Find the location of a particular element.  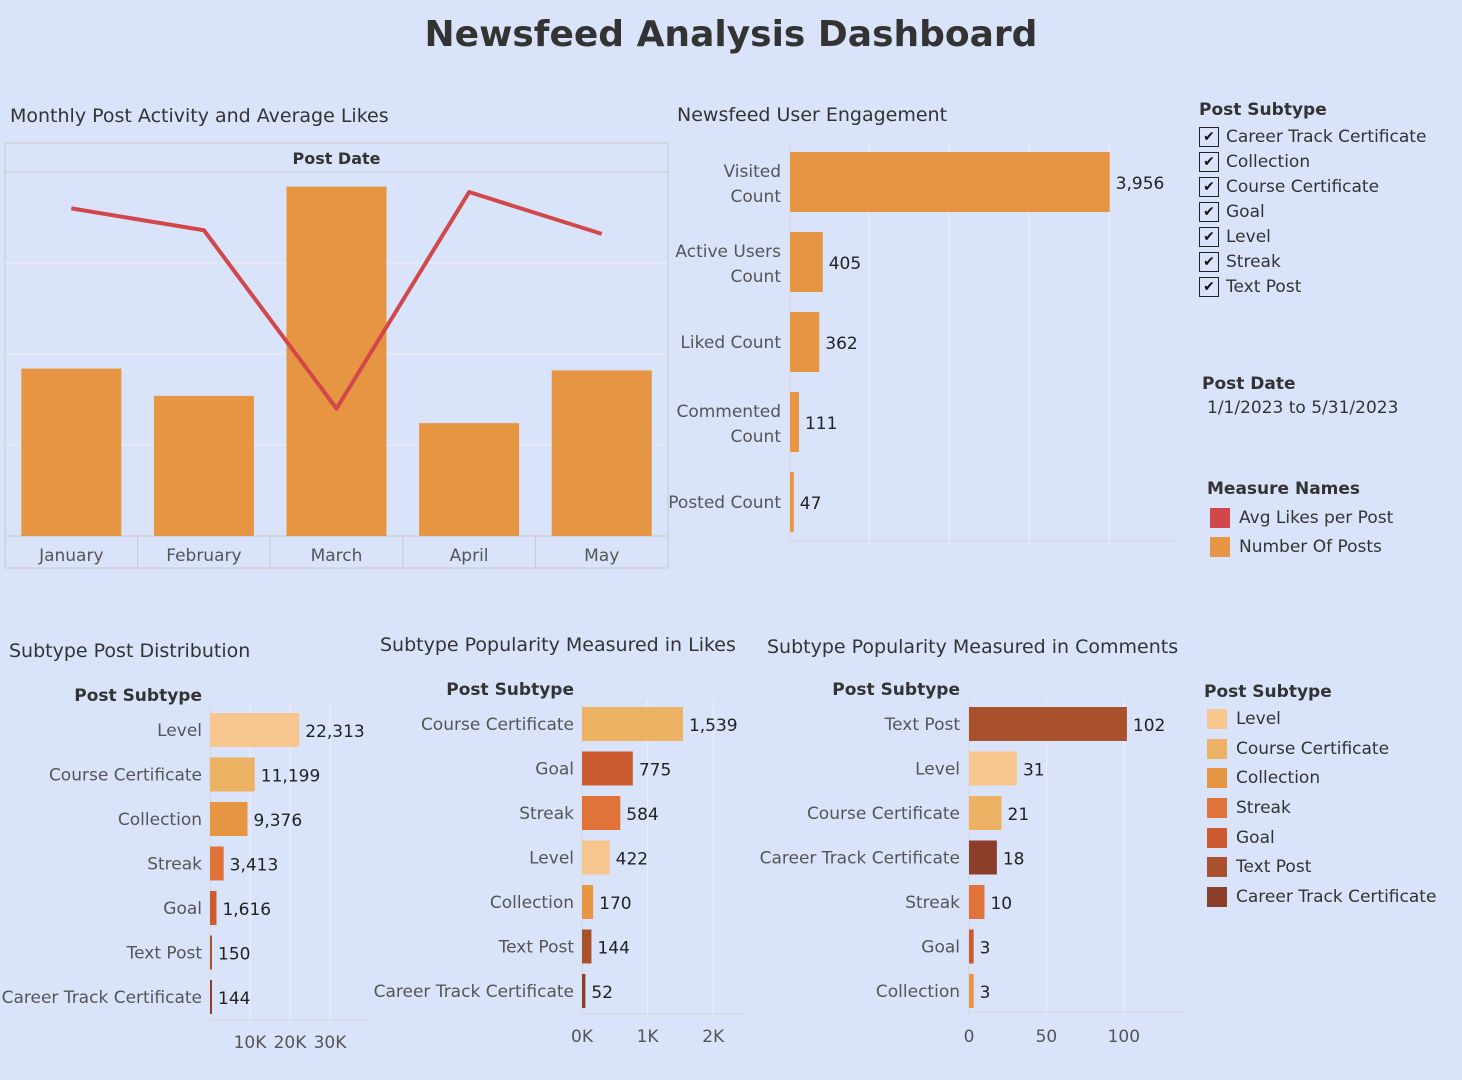

legend-item-level: Level is located at coordinates (1320, 719).